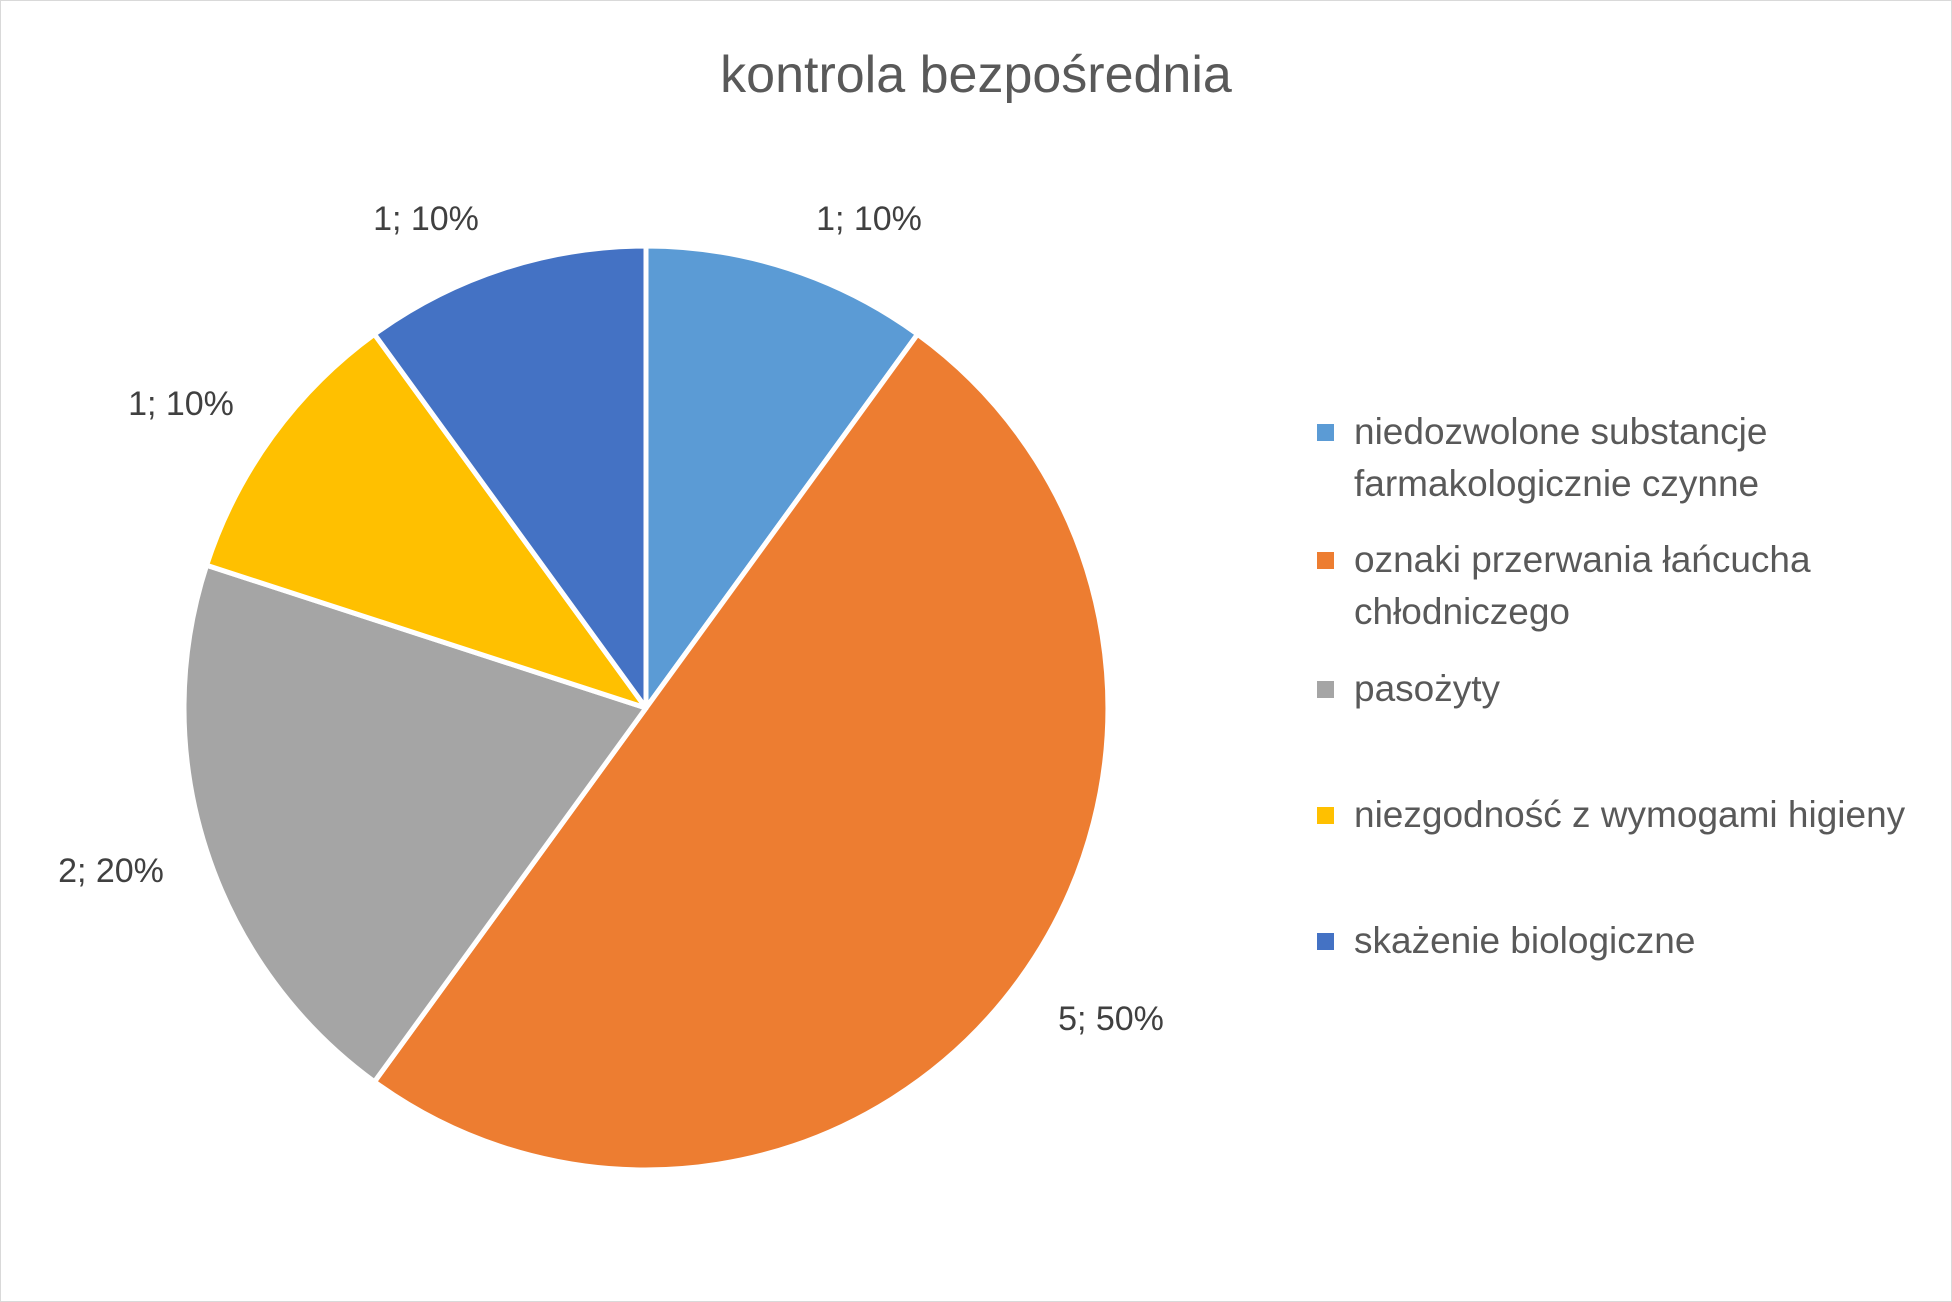 The height and width of the screenshot is (1302, 1952). I want to click on legend-label-line: farmakologicznie czynne, so click(1557, 483).